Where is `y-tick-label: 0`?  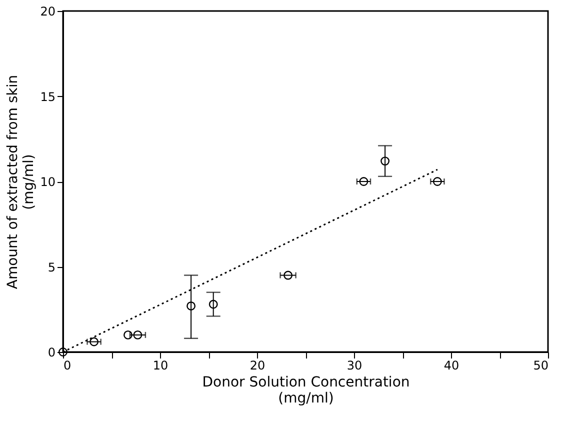 y-tick-label: 0 is located at coordinates (52, 353).